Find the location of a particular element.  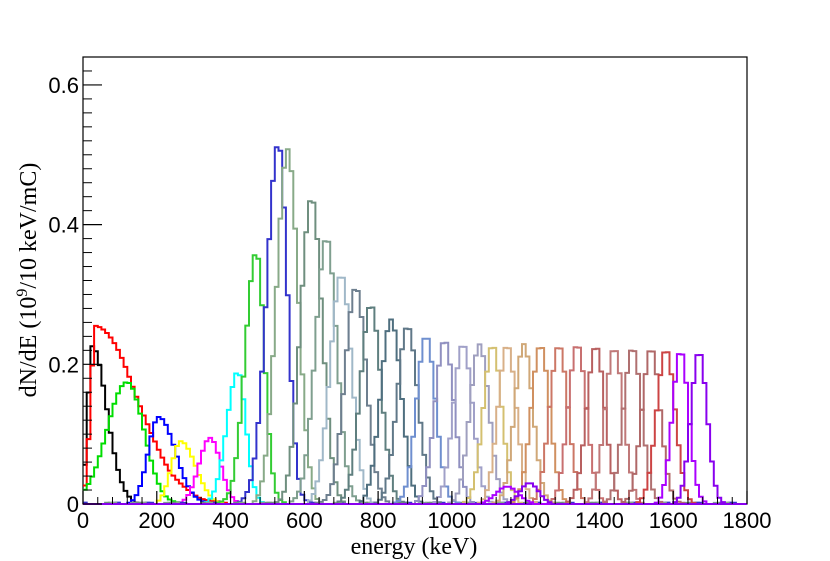

x-tick-label: 600 is located at coordinates (304, 520).